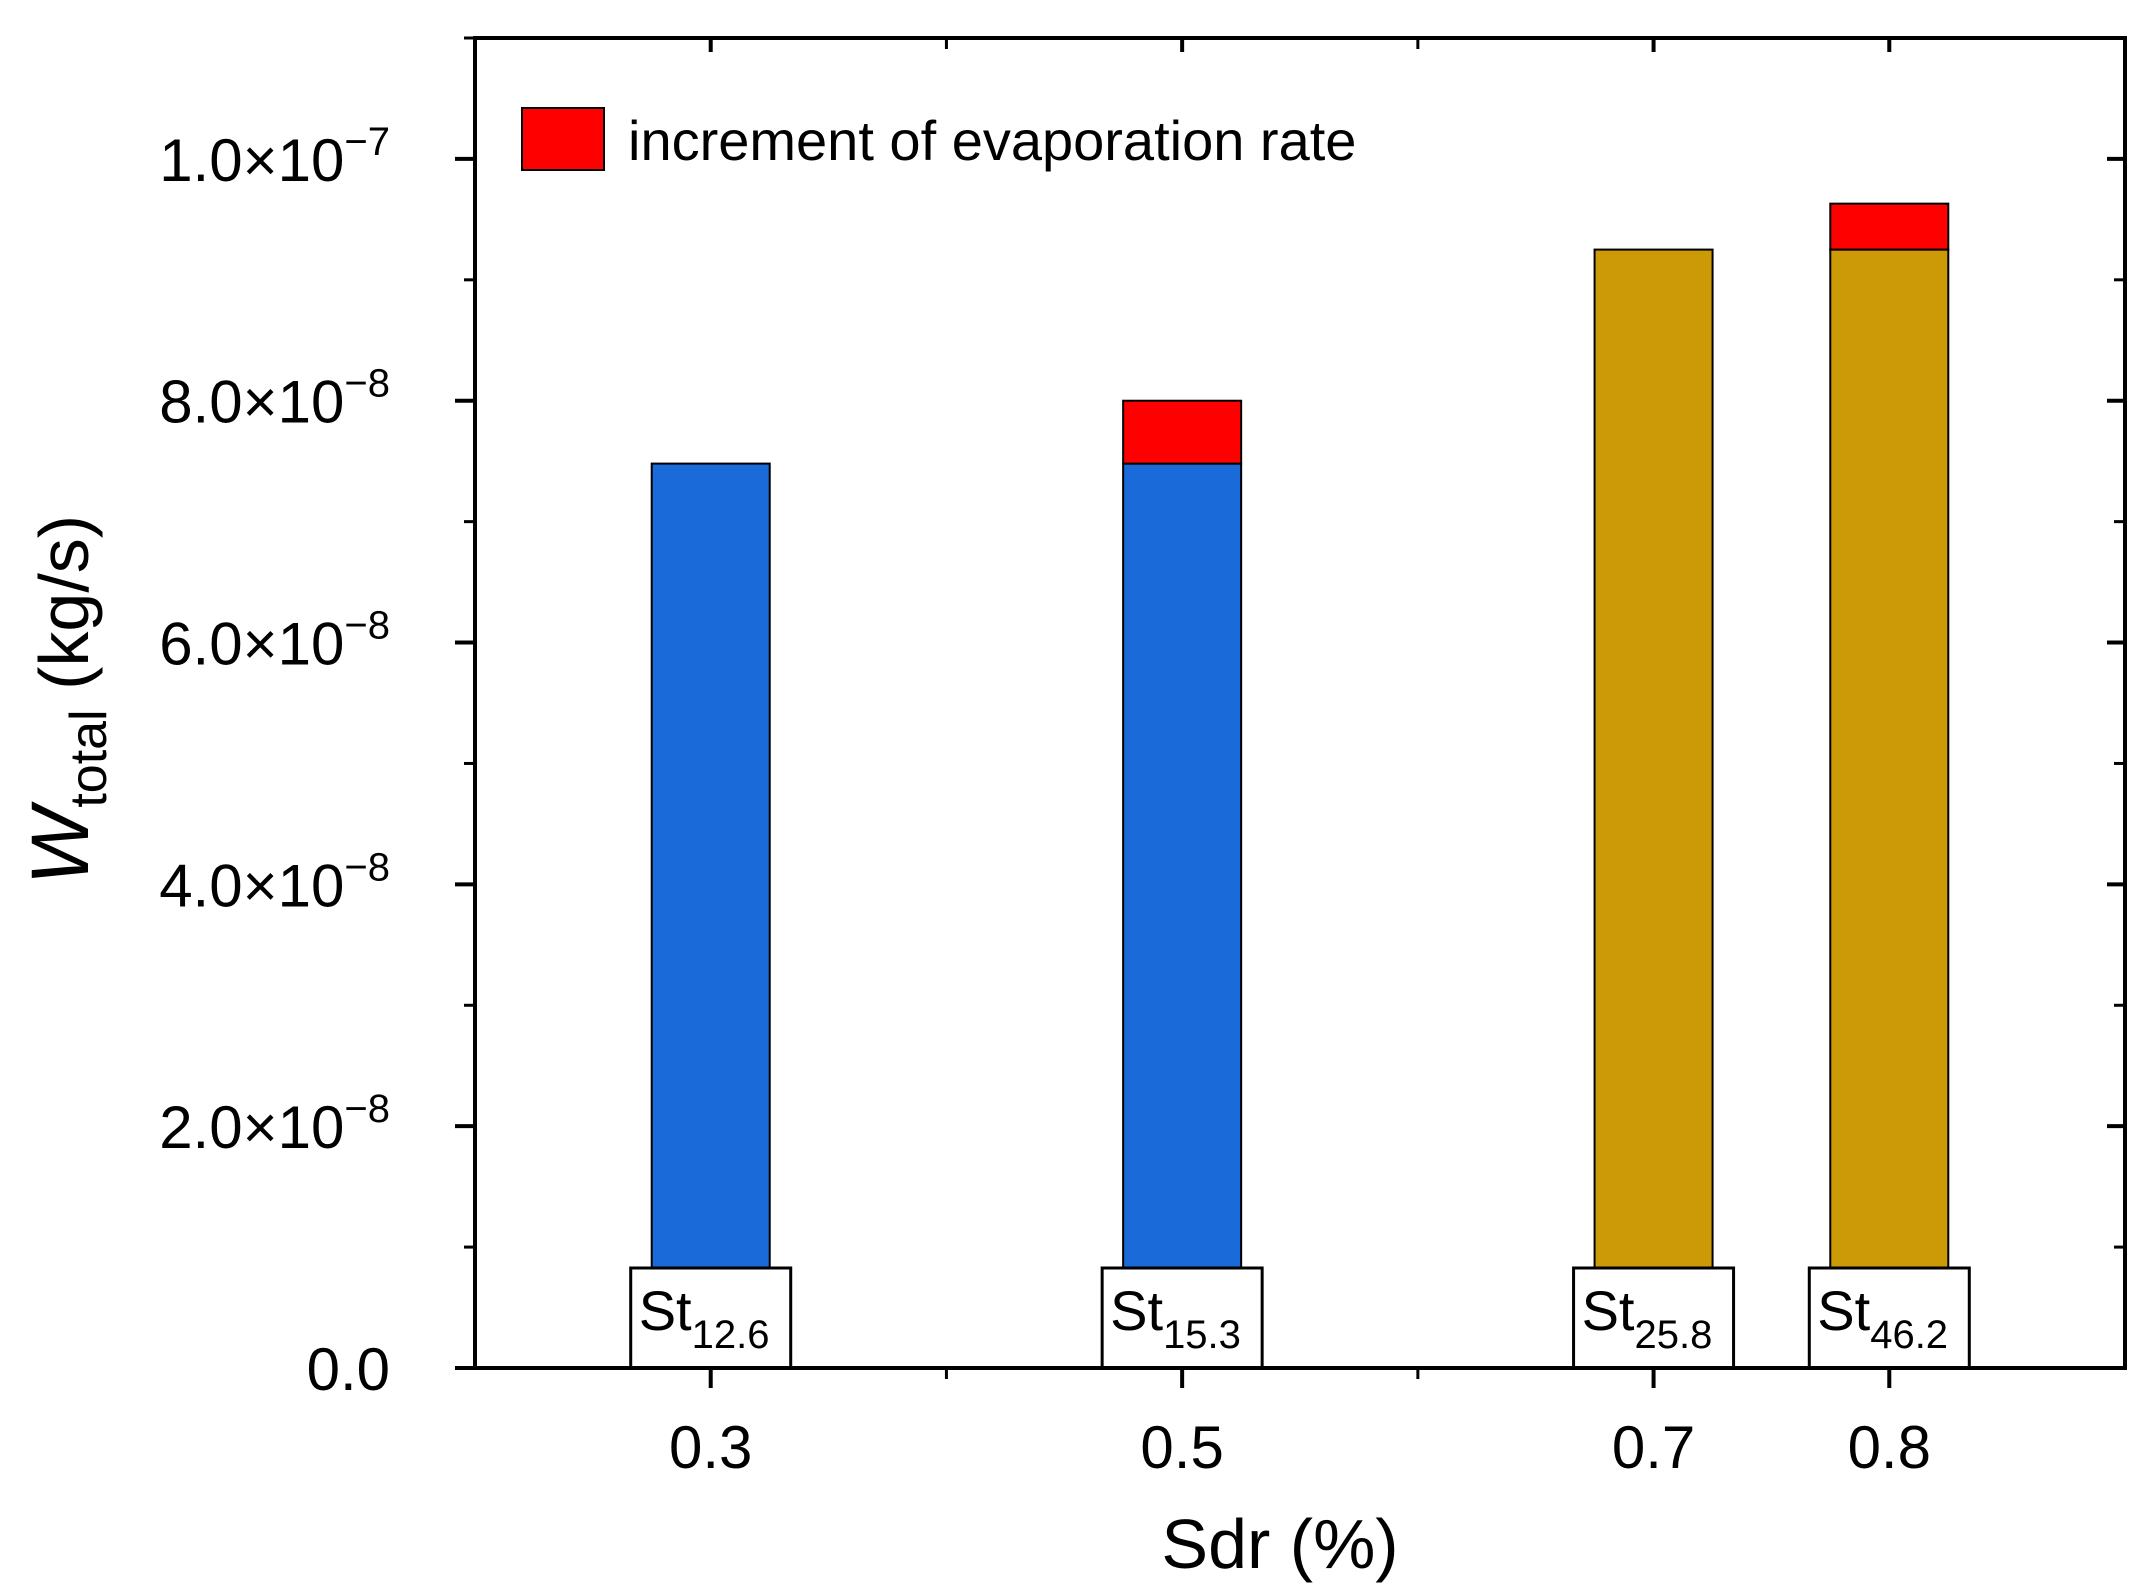 This screenshot has height=1593, width=2144. I want to click on y-tick-label-2-exponent: −8, so click(367, 867).